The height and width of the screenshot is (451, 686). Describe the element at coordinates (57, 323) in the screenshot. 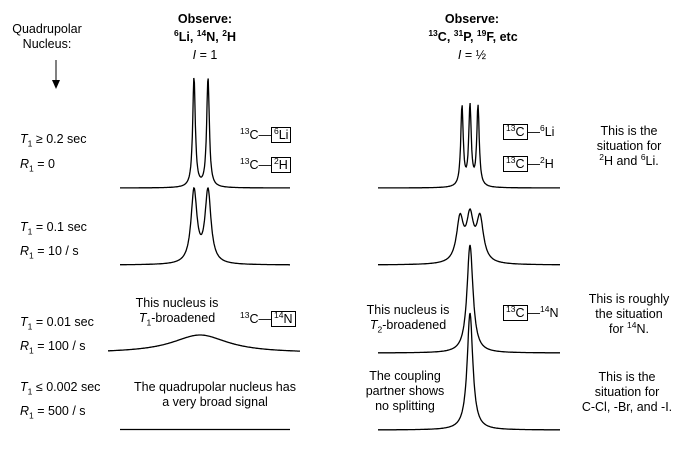

I see `row3-t1: T1 = 0.01 sec` at that location.